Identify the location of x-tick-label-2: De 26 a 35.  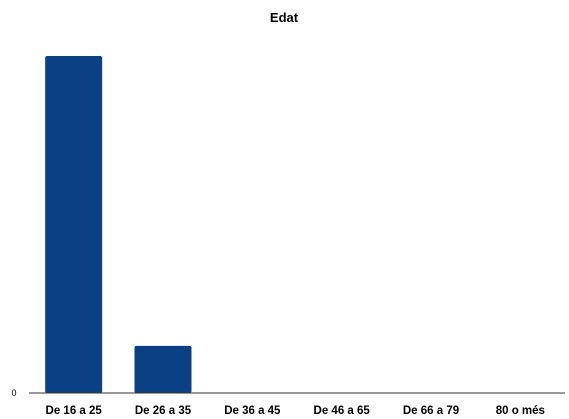
(163, 411).